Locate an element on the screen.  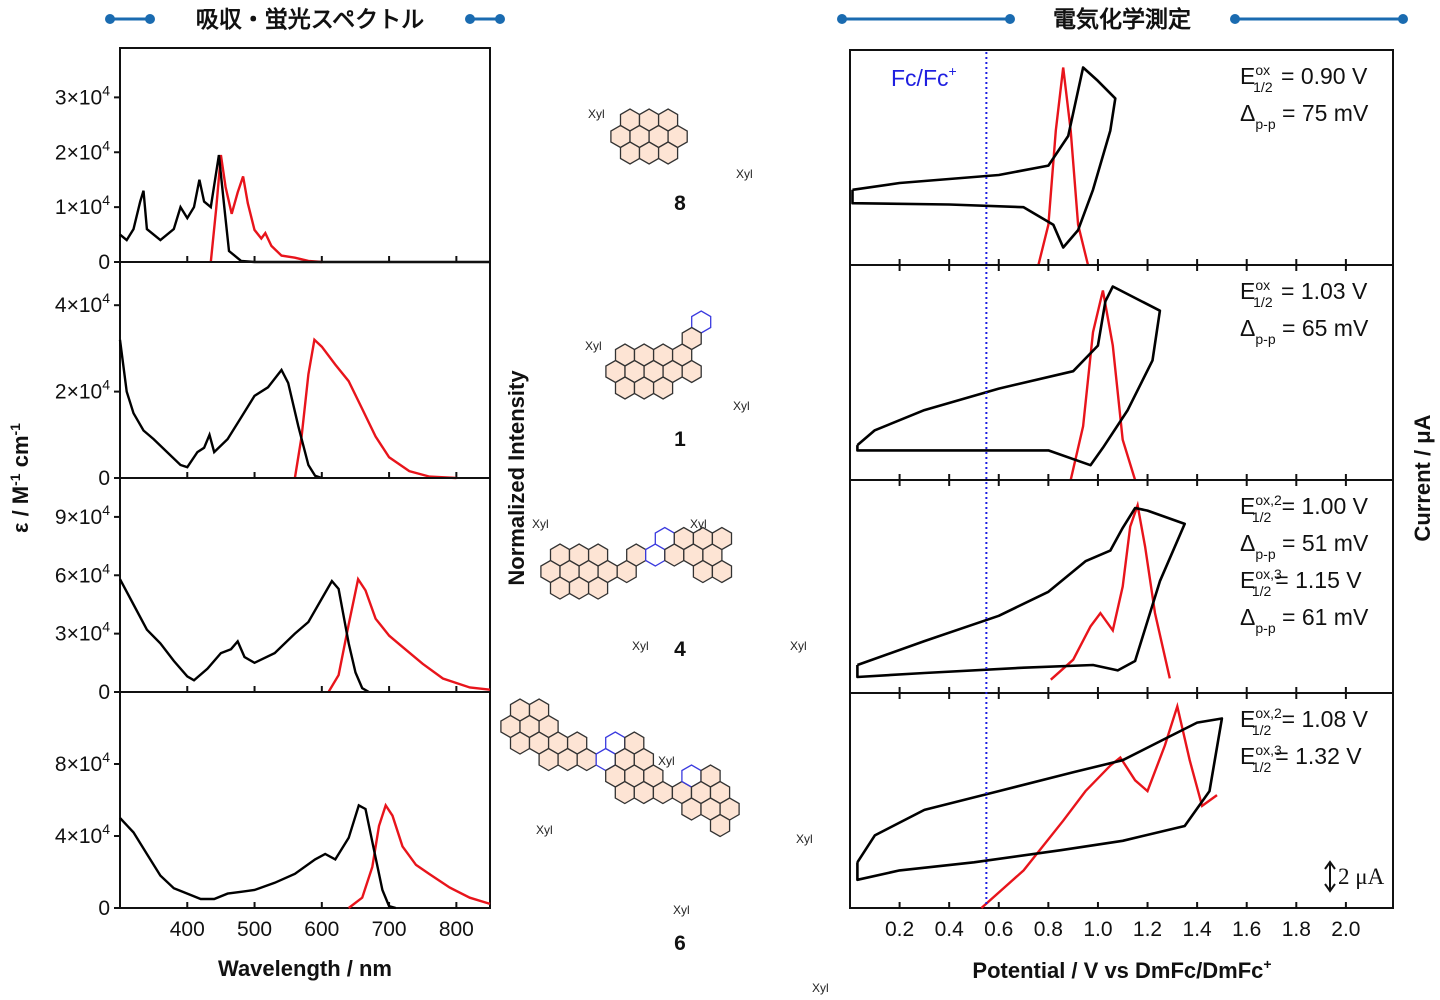
potential-annotation: Δp-p = 51 mV is located at coordinates (1304, 546).